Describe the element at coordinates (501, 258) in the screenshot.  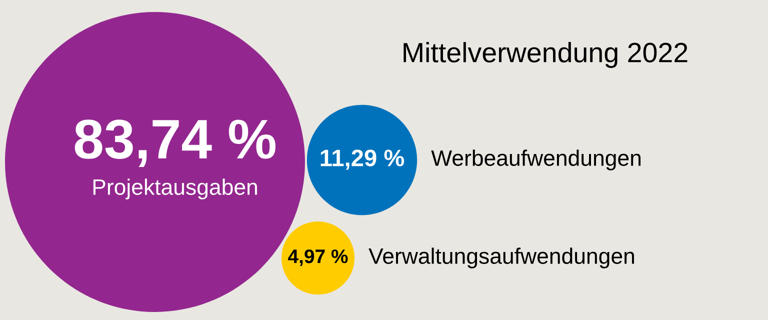
I see `category-label: Verwaltungsaufwendungen` at that location.